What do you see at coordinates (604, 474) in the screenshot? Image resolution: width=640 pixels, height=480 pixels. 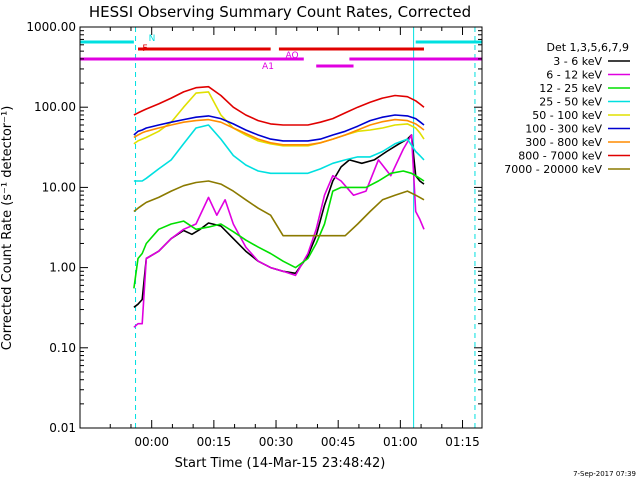 I see `timestamp-footer: 7-Sep-2017 07:39` at bounding box center [604, 474].